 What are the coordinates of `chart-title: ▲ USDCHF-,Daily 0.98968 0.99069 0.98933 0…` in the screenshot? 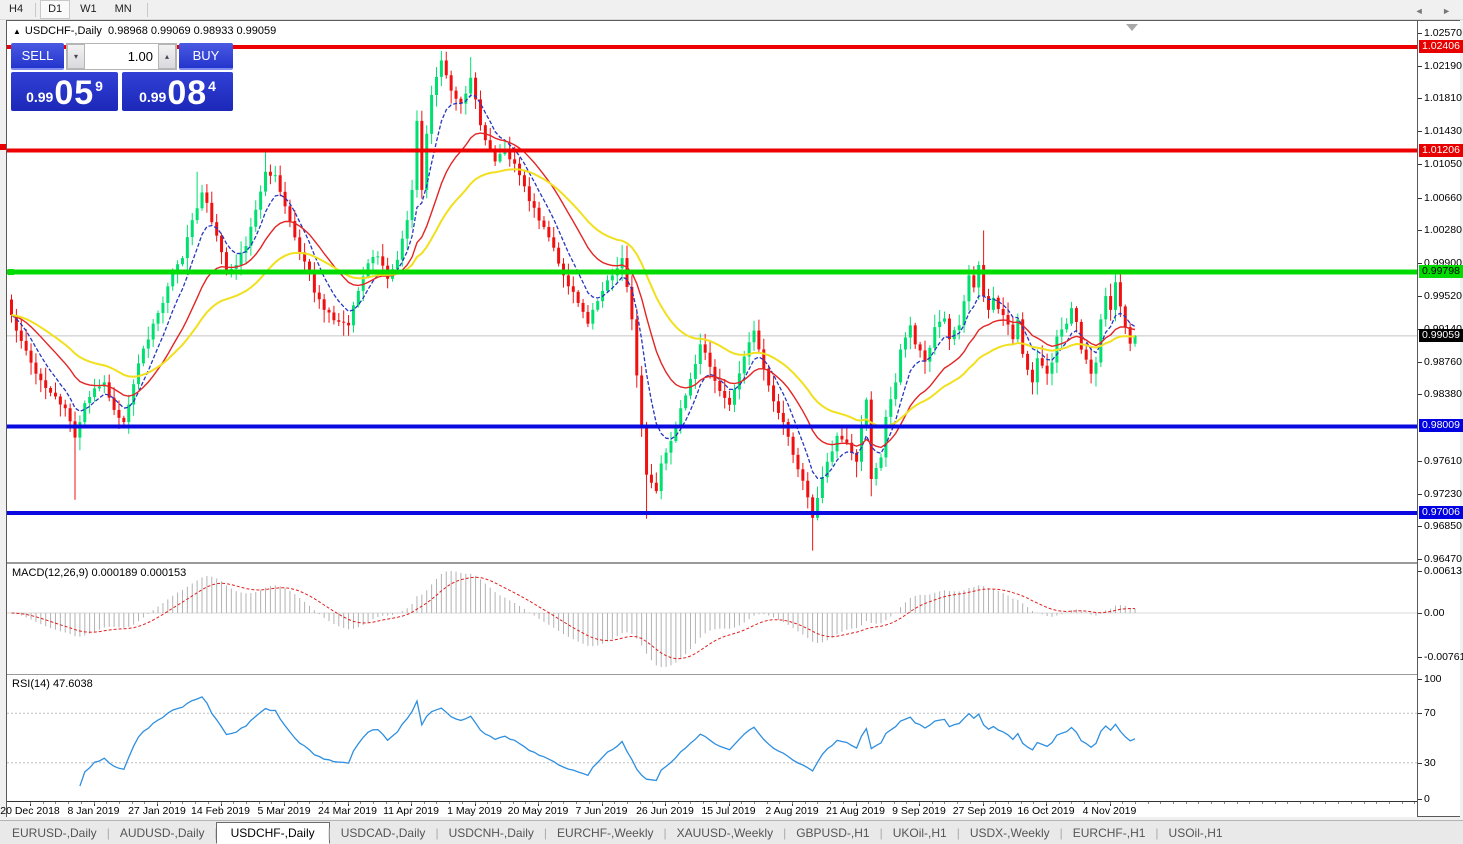 It's located at (144, 31).